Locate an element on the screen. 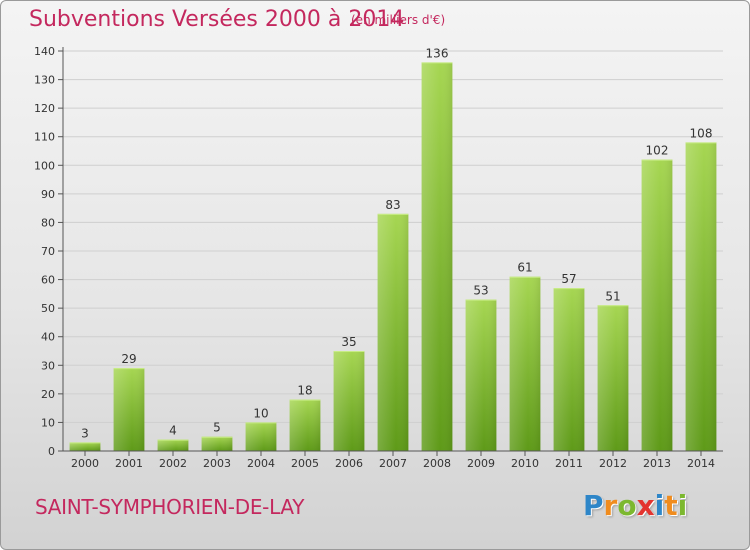  place-name: SAINT-SYMPHORIEN-DE-LAY is located at coordinates (170, 507).